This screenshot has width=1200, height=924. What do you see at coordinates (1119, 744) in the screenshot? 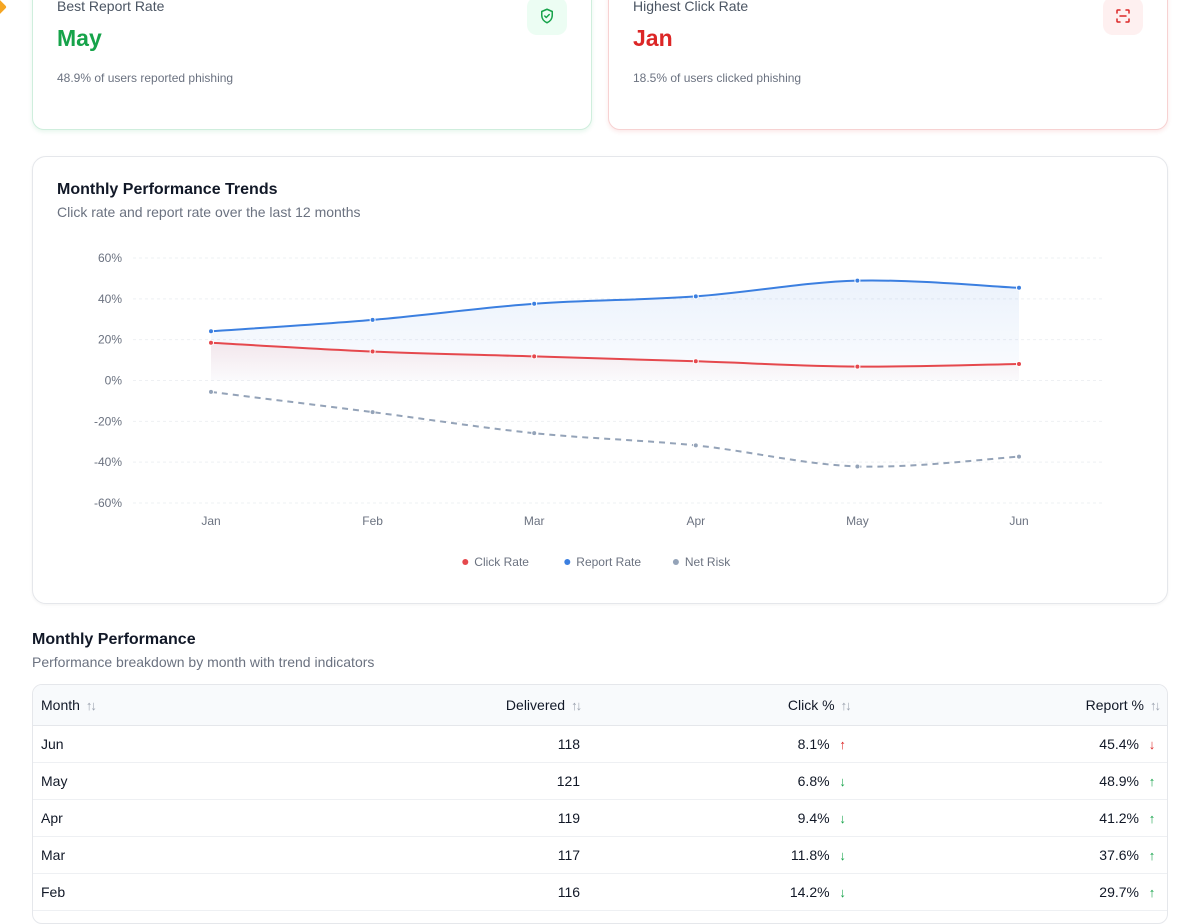
I see `report-value: 45.4%` at bounding box center [1119, 744].